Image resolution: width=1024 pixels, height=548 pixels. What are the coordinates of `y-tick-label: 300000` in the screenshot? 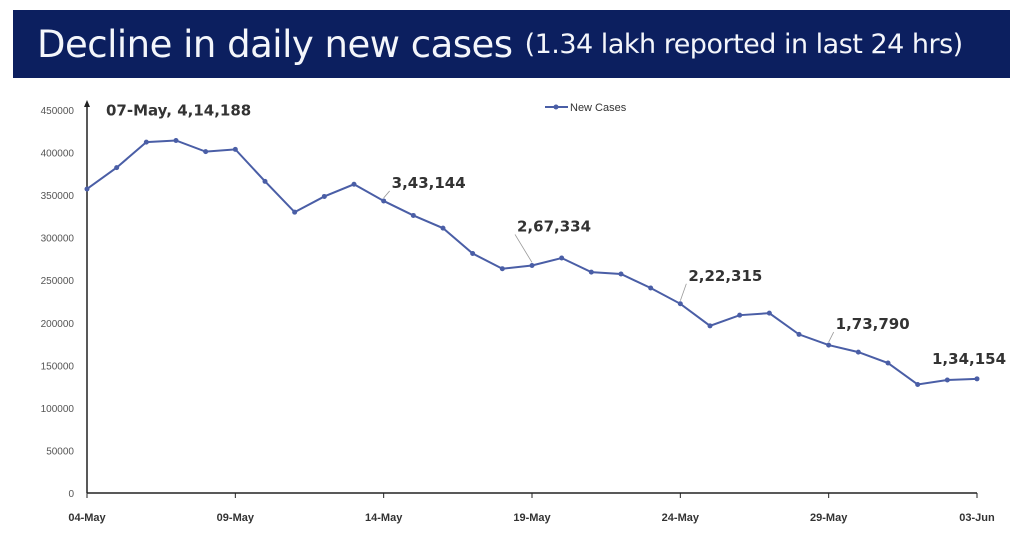 It's located at (58, 239).